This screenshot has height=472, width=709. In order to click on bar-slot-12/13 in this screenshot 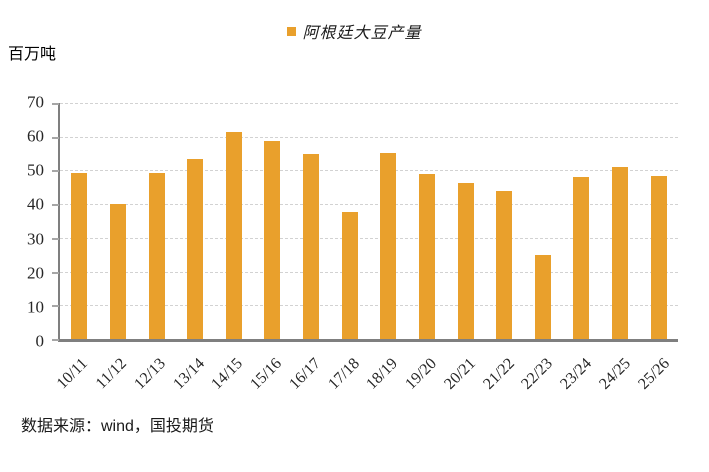, I will do `click(156, 221)`.